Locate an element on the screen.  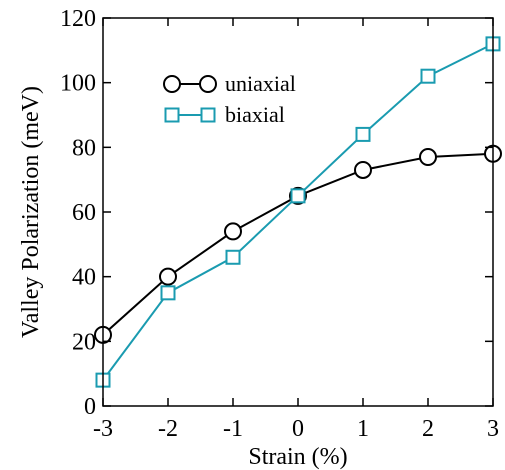
y-tick-label: 40 is located at coordinates (84, 278).